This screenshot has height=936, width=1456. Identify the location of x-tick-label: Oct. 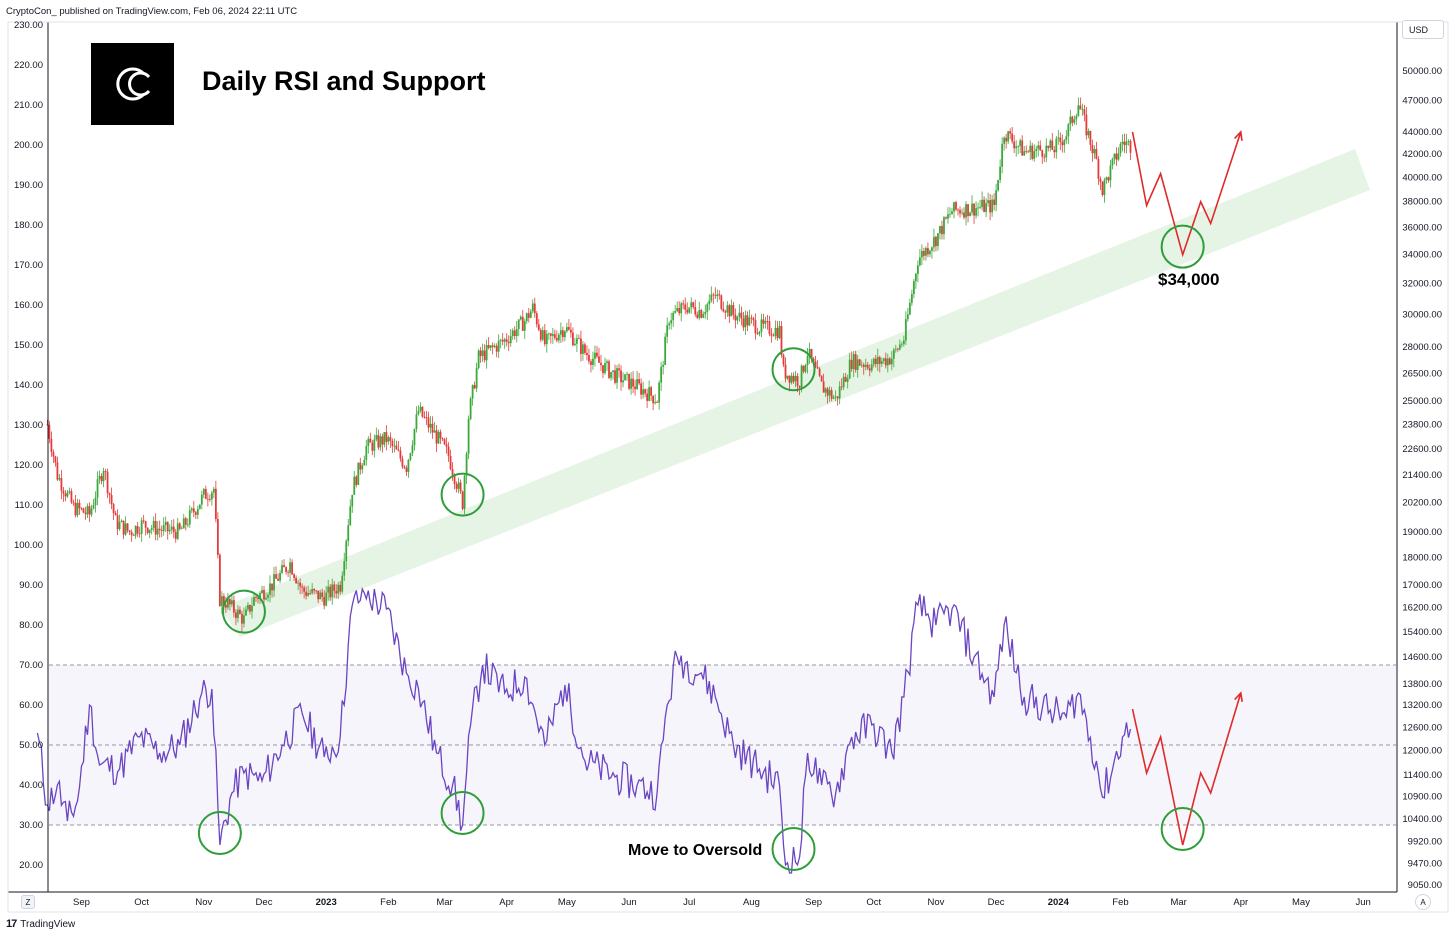
(141, 902).